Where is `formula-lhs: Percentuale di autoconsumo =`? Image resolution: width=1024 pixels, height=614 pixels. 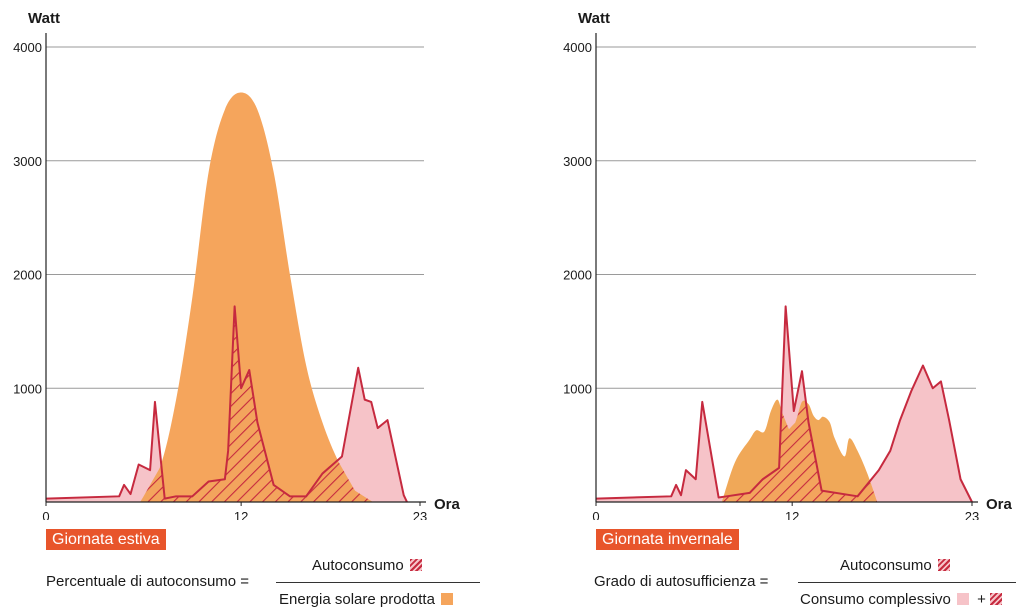 formula-lhs: Percentuale di autoconsumo = is located at coordinates (148, 581).